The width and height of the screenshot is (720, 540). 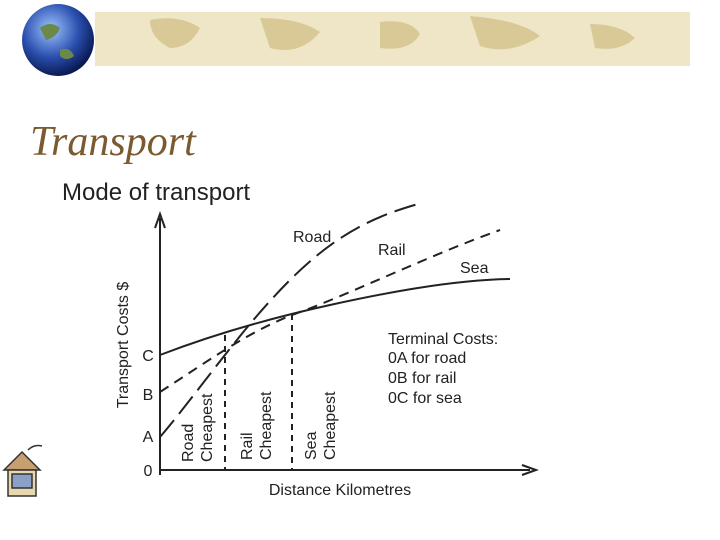 I want to click on origin-label: 0, so click(x=148, y=471).